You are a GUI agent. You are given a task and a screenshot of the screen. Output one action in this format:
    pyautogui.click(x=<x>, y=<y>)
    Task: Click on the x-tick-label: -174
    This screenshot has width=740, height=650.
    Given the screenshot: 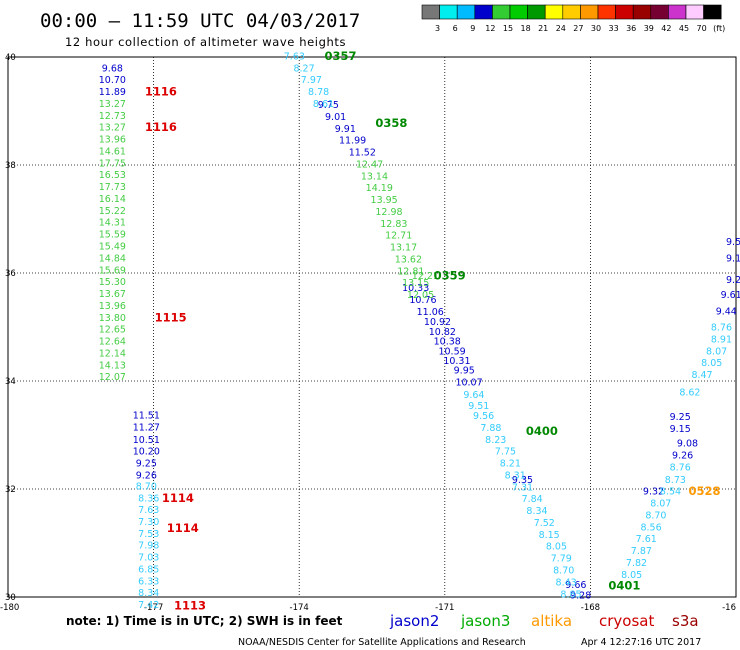 What is the action you would take?
    pyautogui.click(x=299, y=608)
    